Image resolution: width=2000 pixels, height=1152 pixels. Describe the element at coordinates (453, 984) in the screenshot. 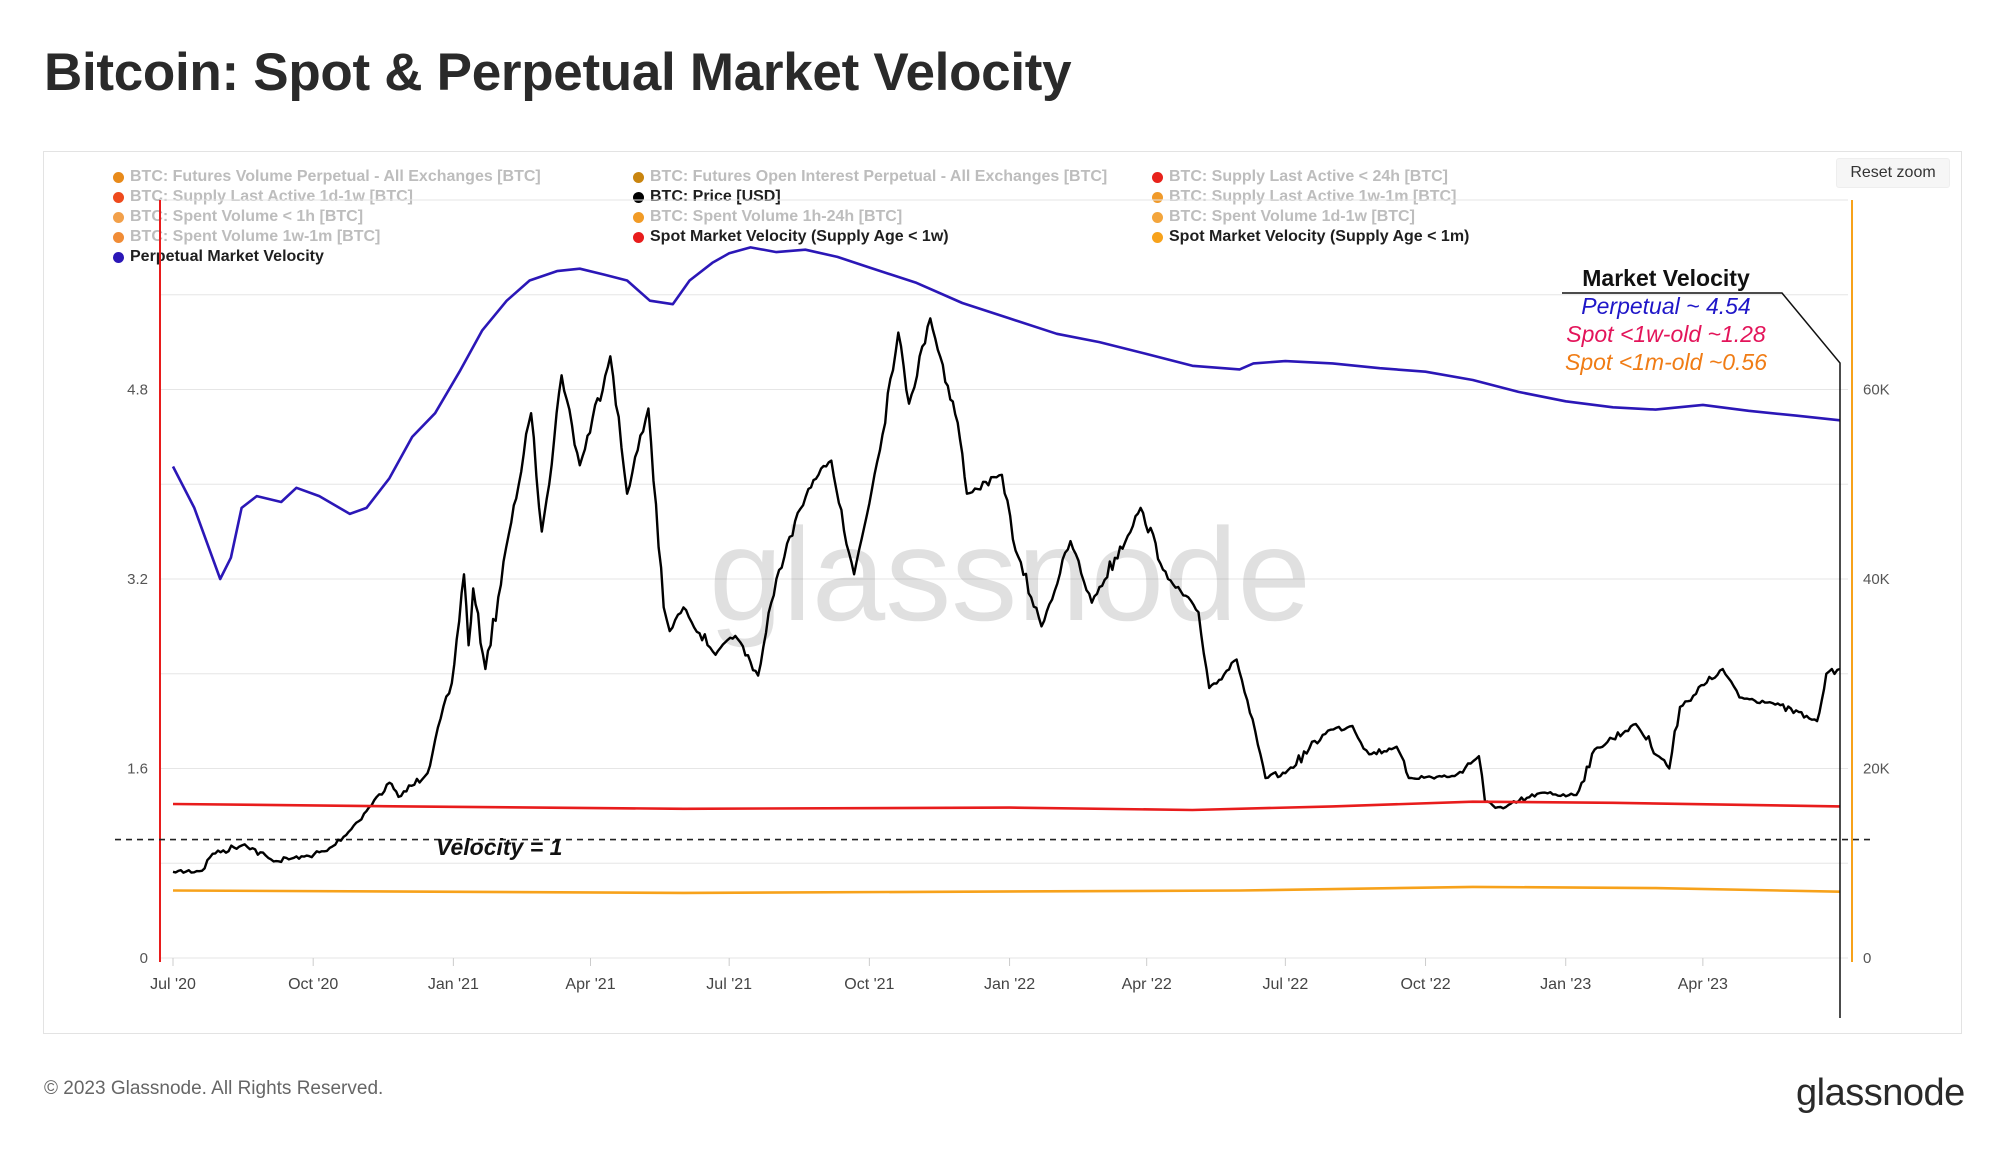

I see `x-tick-label: Jan '21` at that location.